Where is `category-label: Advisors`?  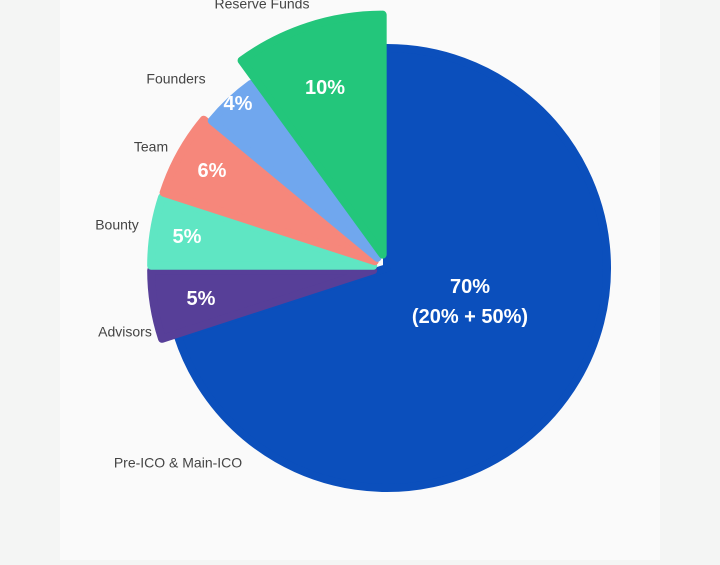
category-label: Advisors is located at coordinates (125, 332).